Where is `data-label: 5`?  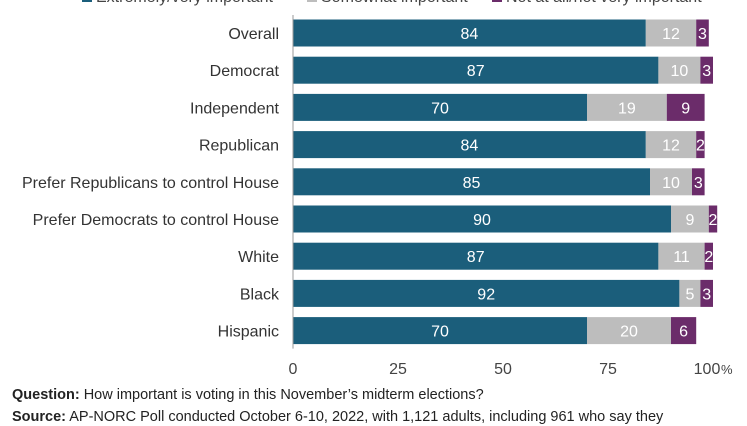
data-label: 5 is located at coordinates (689, 294).